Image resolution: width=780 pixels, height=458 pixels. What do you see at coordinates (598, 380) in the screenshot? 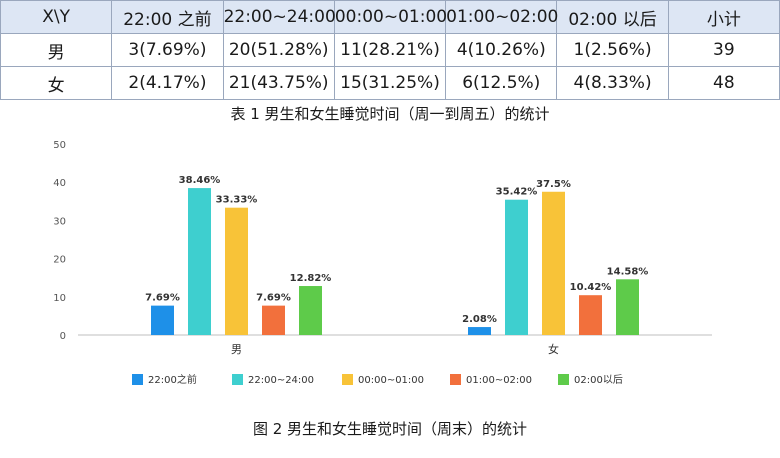
I see `legend-label: 02:00以后` at bounding box center [598, 380].